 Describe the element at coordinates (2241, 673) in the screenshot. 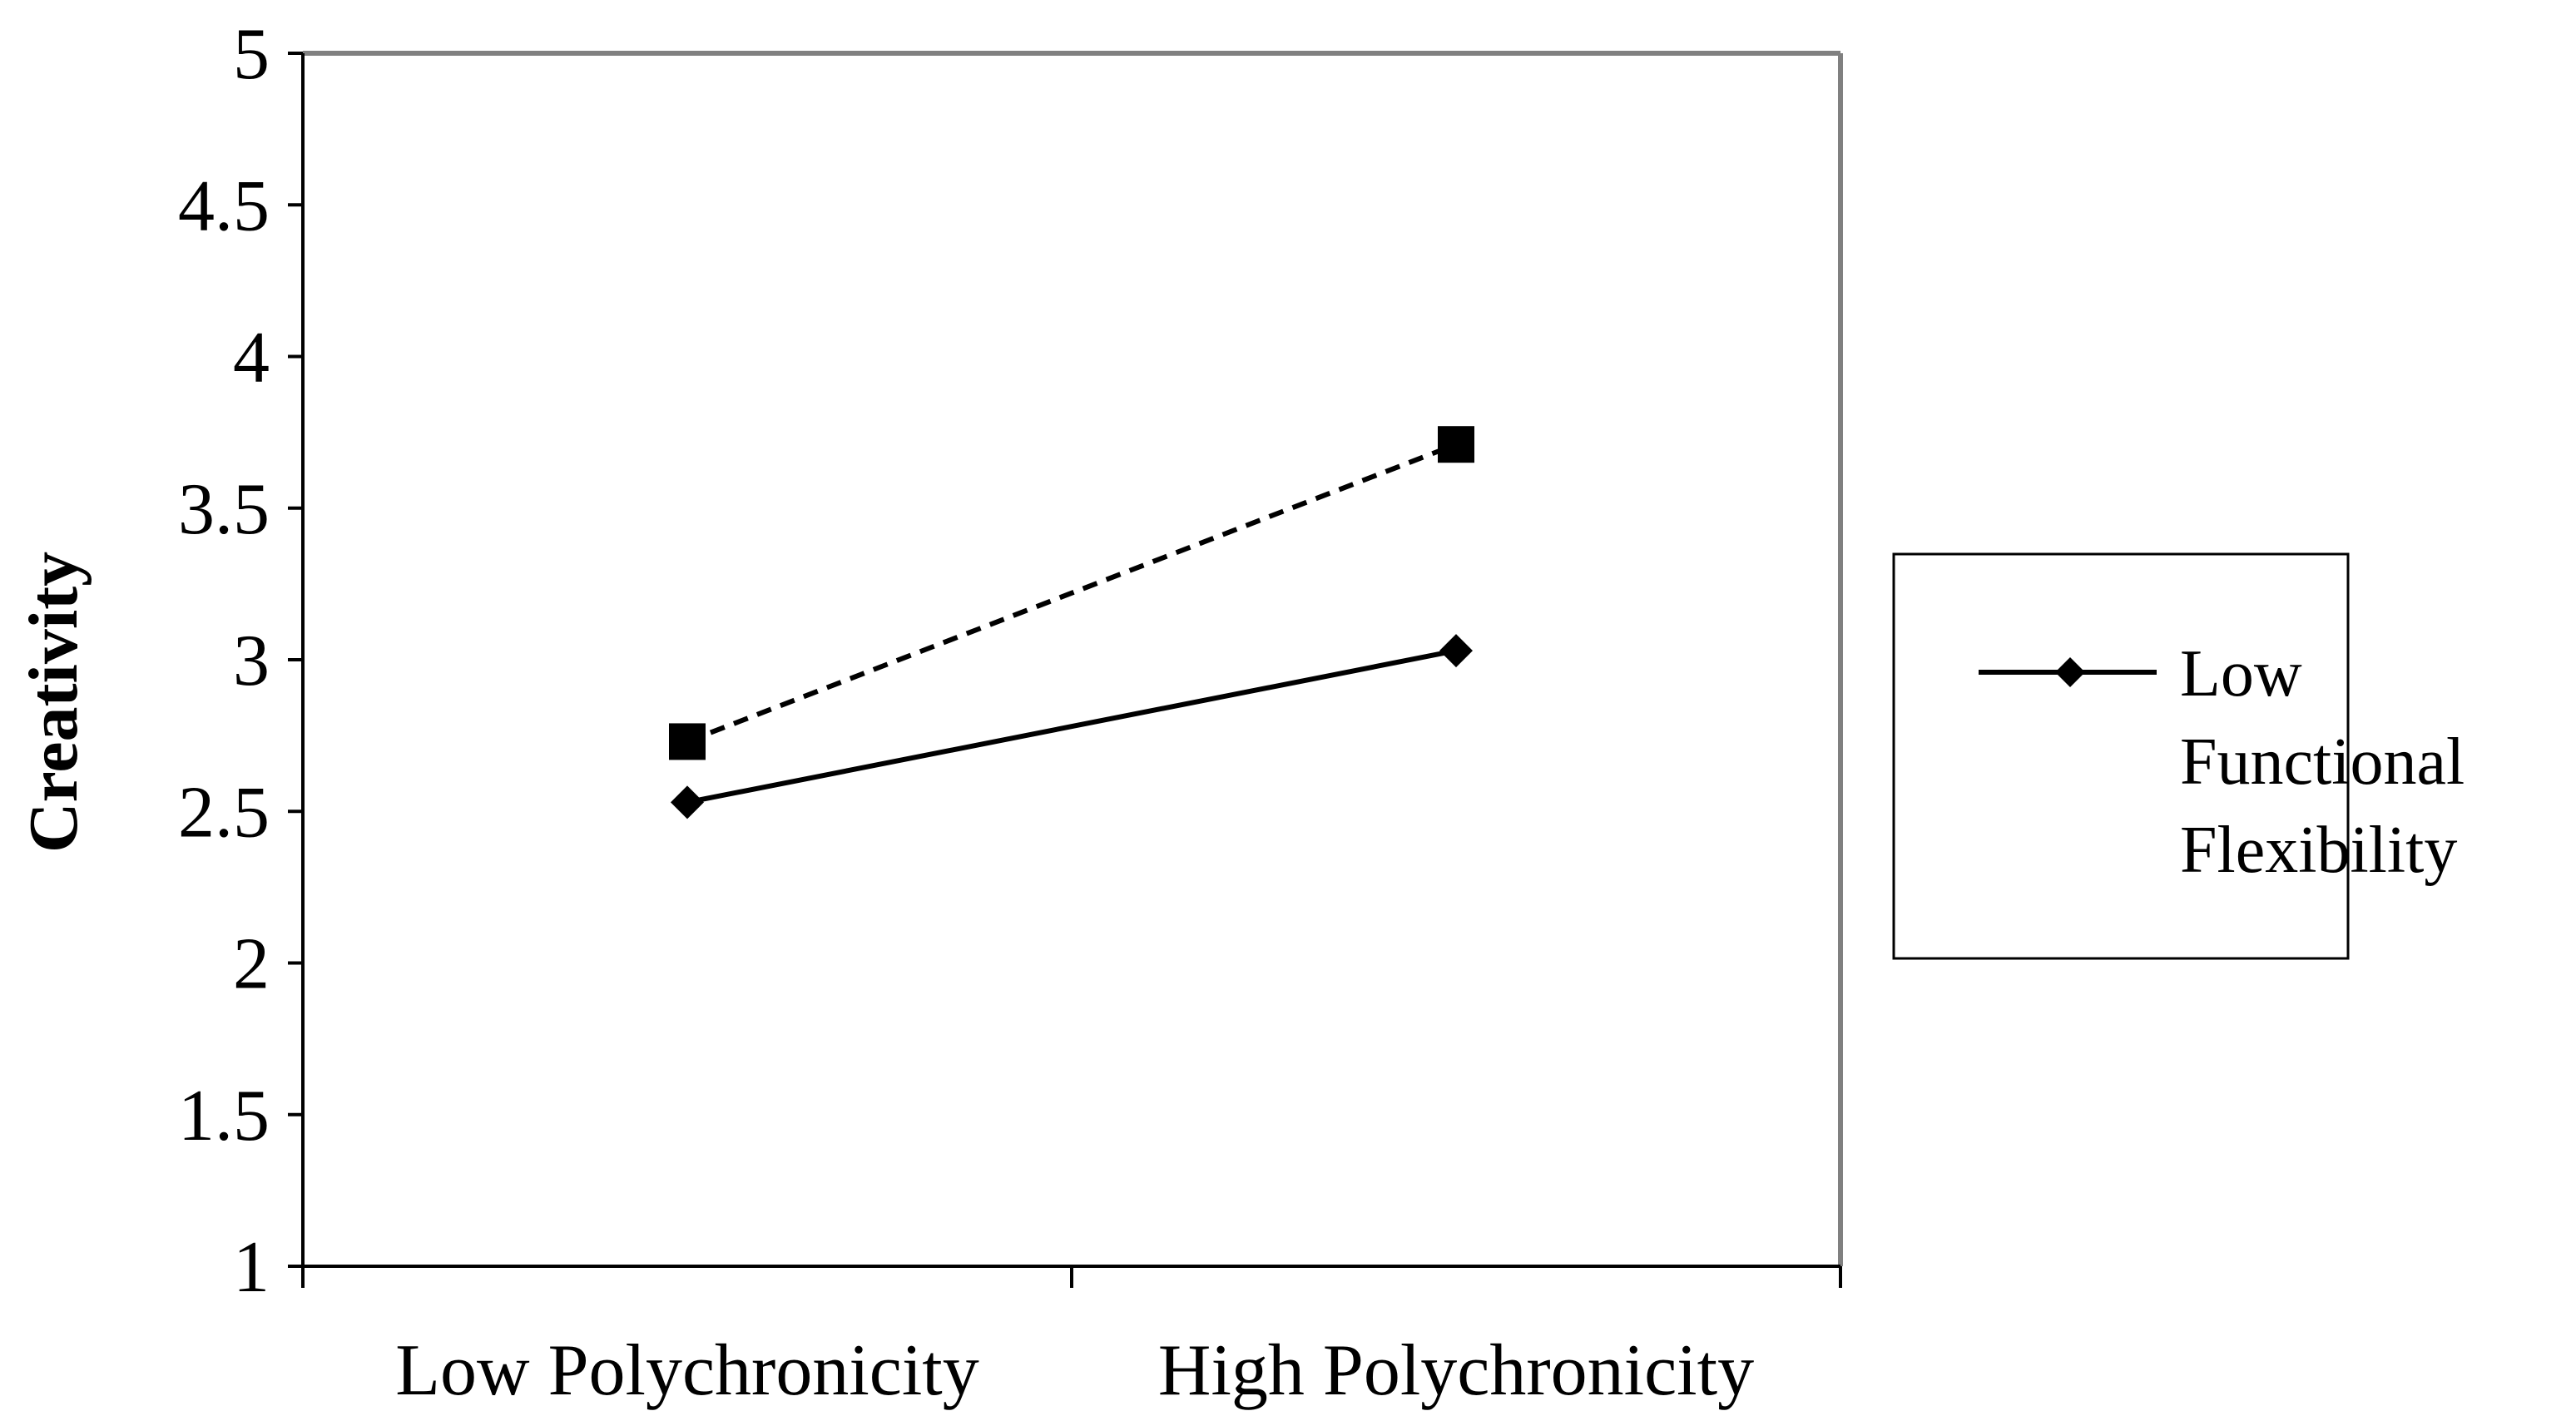

I see `legend-label-line-1: Low` at that location.